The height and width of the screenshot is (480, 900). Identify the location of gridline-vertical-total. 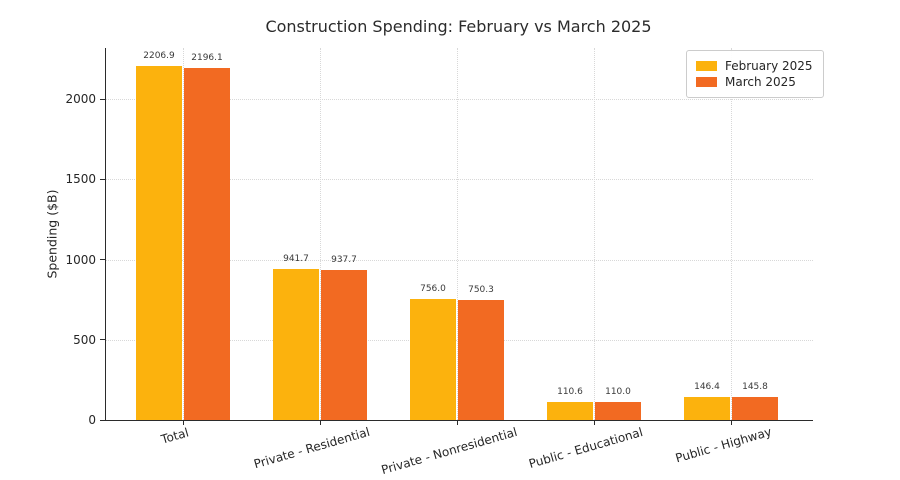
(183, 234).